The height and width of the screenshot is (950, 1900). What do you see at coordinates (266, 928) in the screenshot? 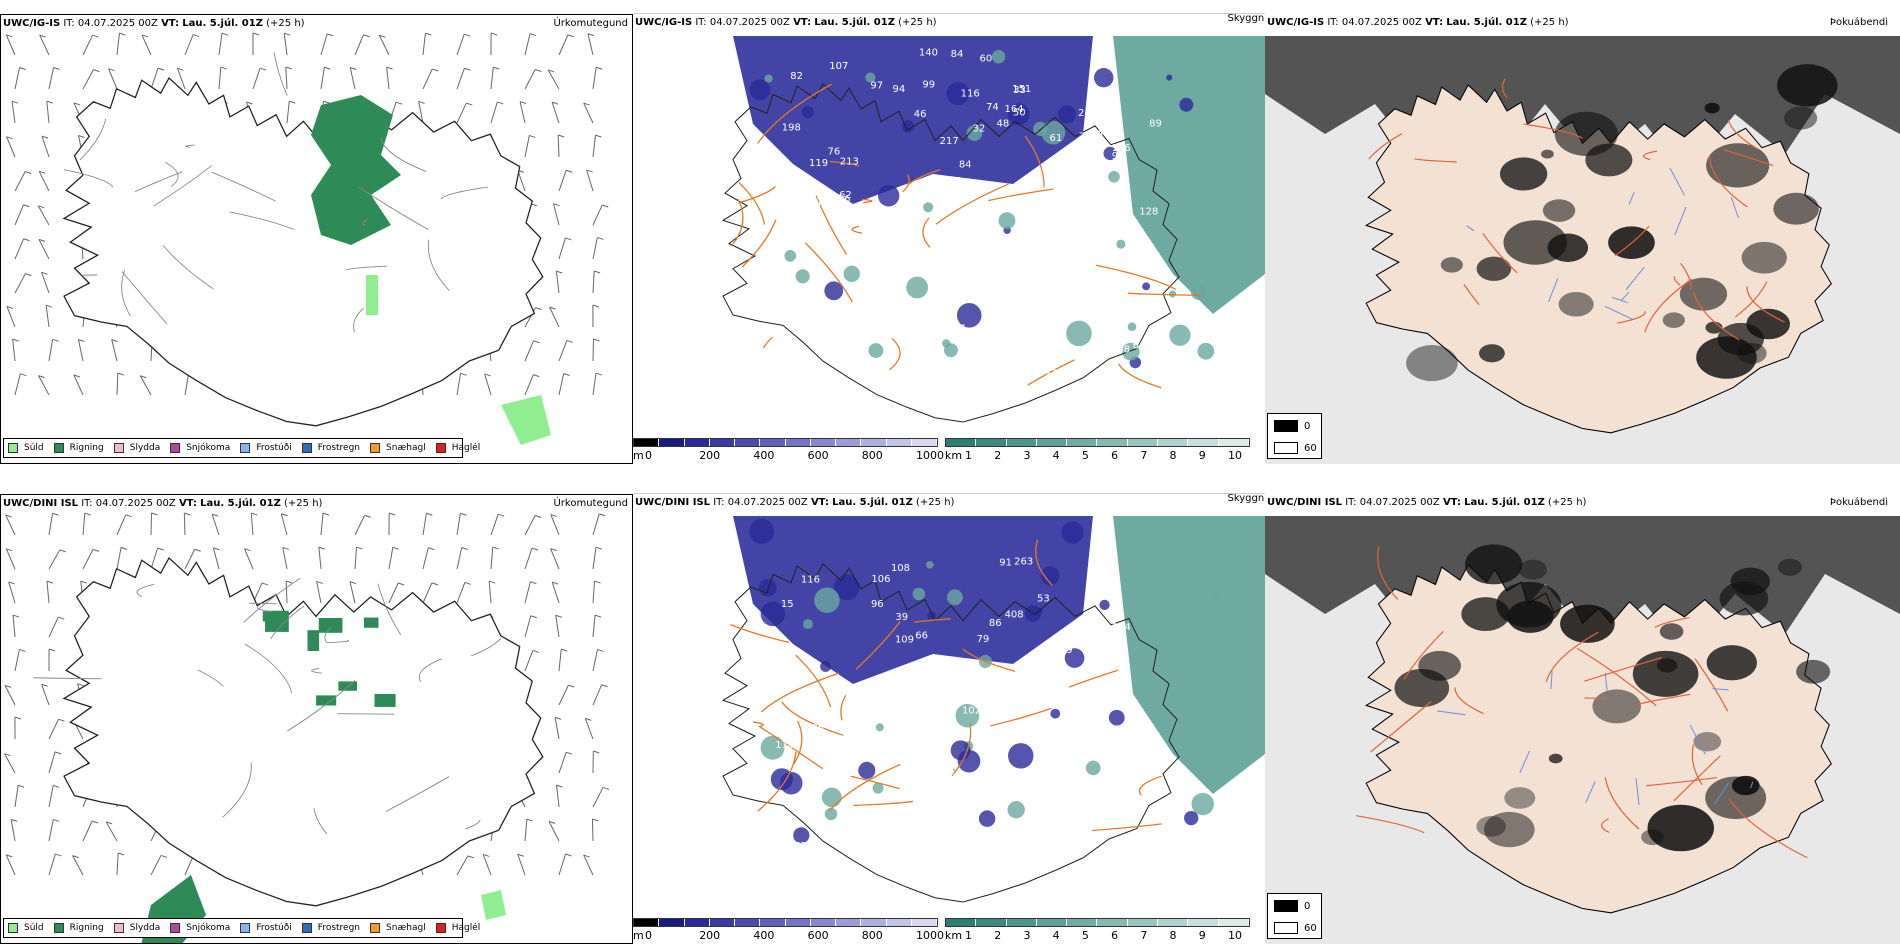
I see `legend-item: Frostúði` at bounding box center [266, 928].